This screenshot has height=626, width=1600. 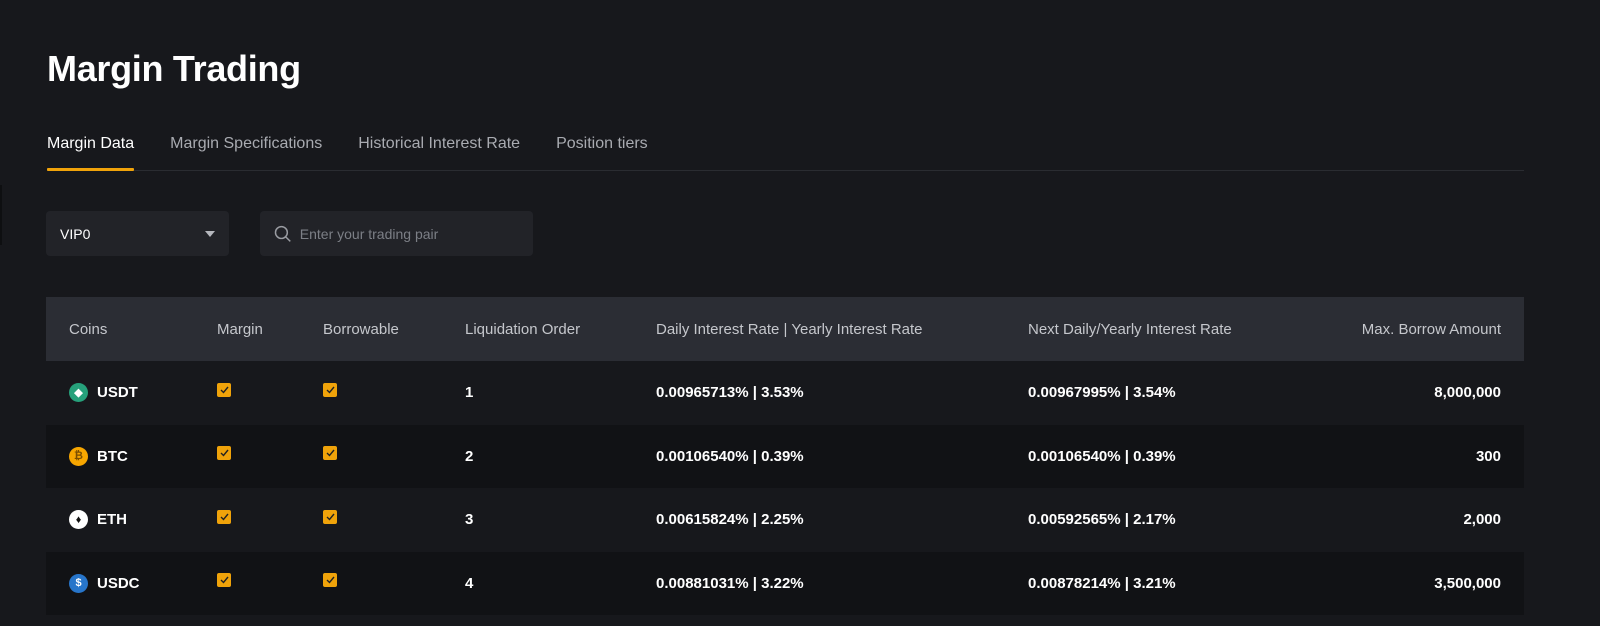 I want to click on window-edge, so click(x=1, y=215).